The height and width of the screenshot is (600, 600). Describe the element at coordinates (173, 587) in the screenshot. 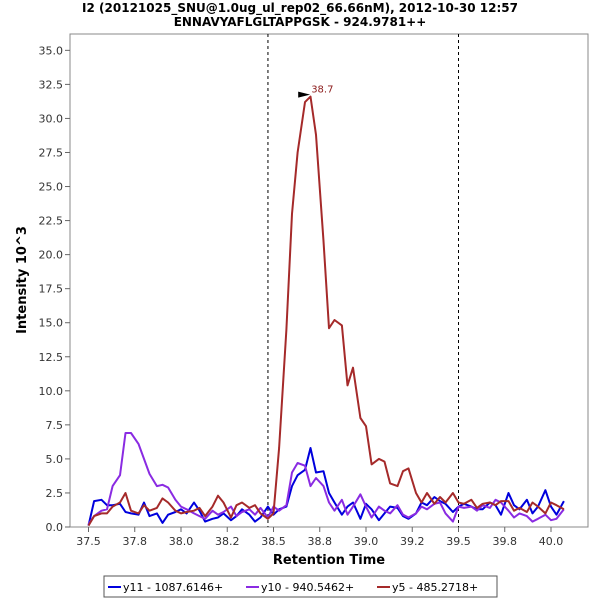

I see `legend-label-y11: y11 - 1087.6146+` at that location.